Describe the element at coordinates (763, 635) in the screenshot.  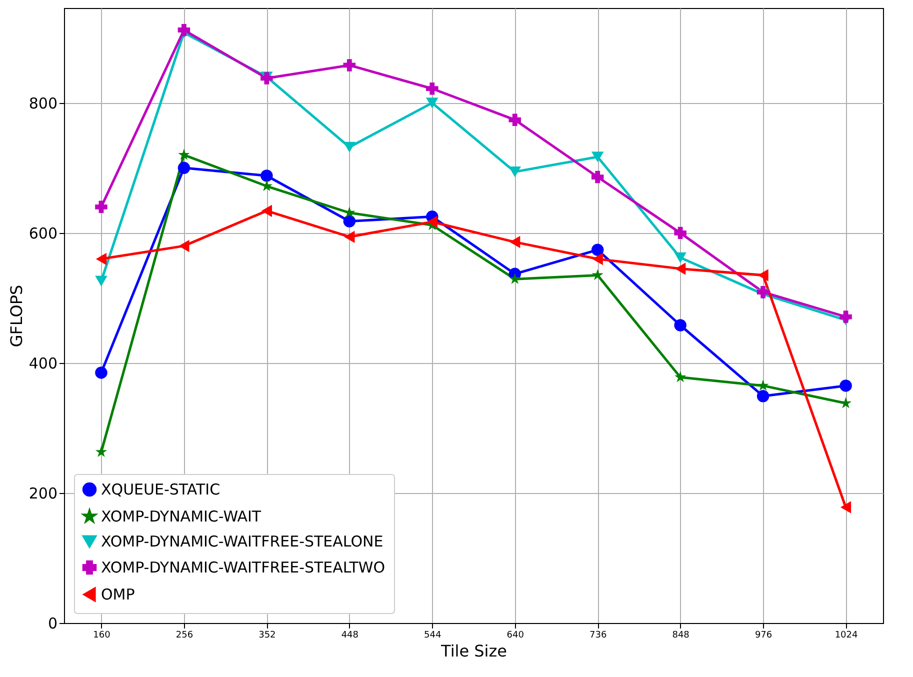
I see `x-tick-label: 976` at that location.